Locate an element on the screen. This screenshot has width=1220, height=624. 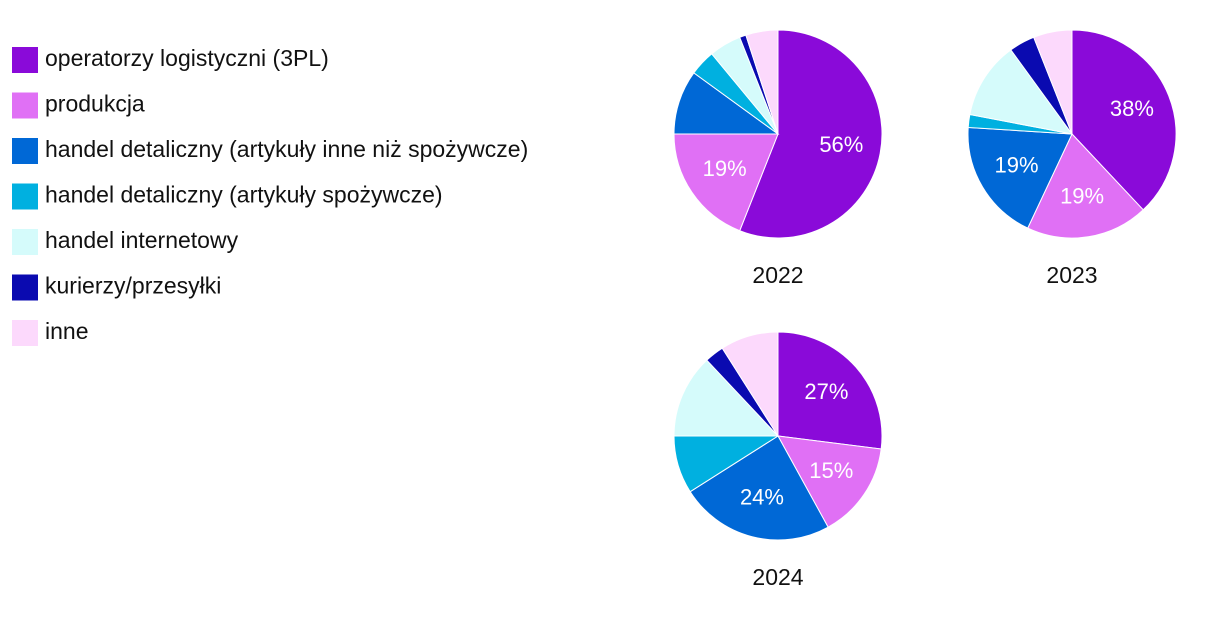
data-label: 27% is located at coordinates (826, 391).